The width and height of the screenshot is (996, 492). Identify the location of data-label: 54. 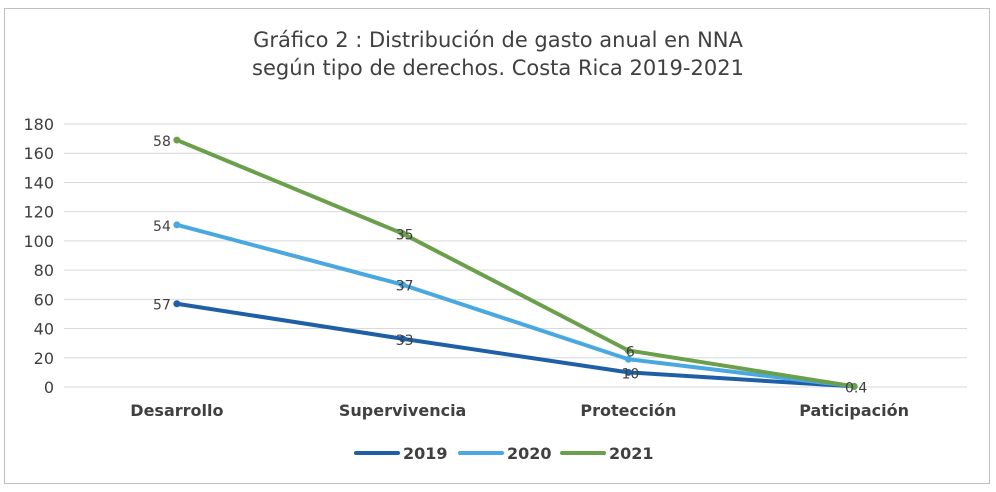
(162, 227).